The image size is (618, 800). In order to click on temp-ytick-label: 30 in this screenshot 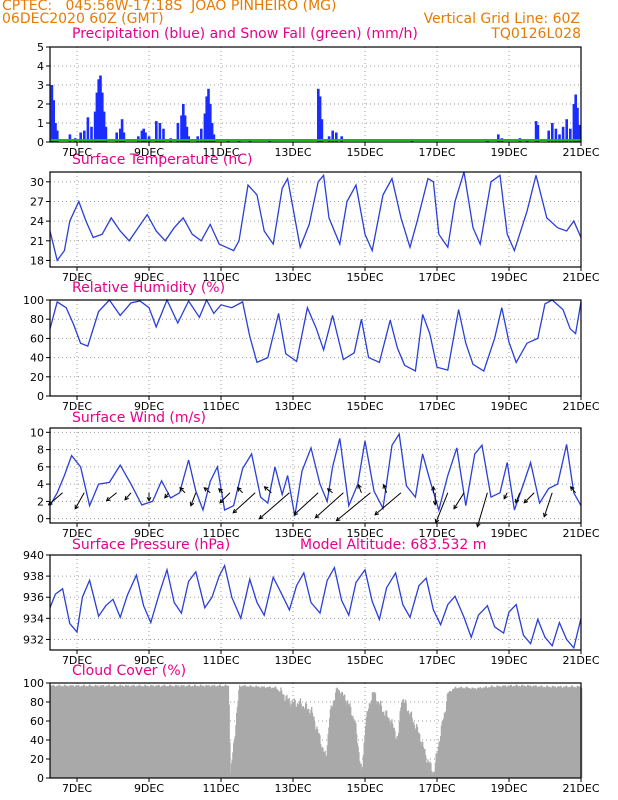, I will do `click(37, 182)`.